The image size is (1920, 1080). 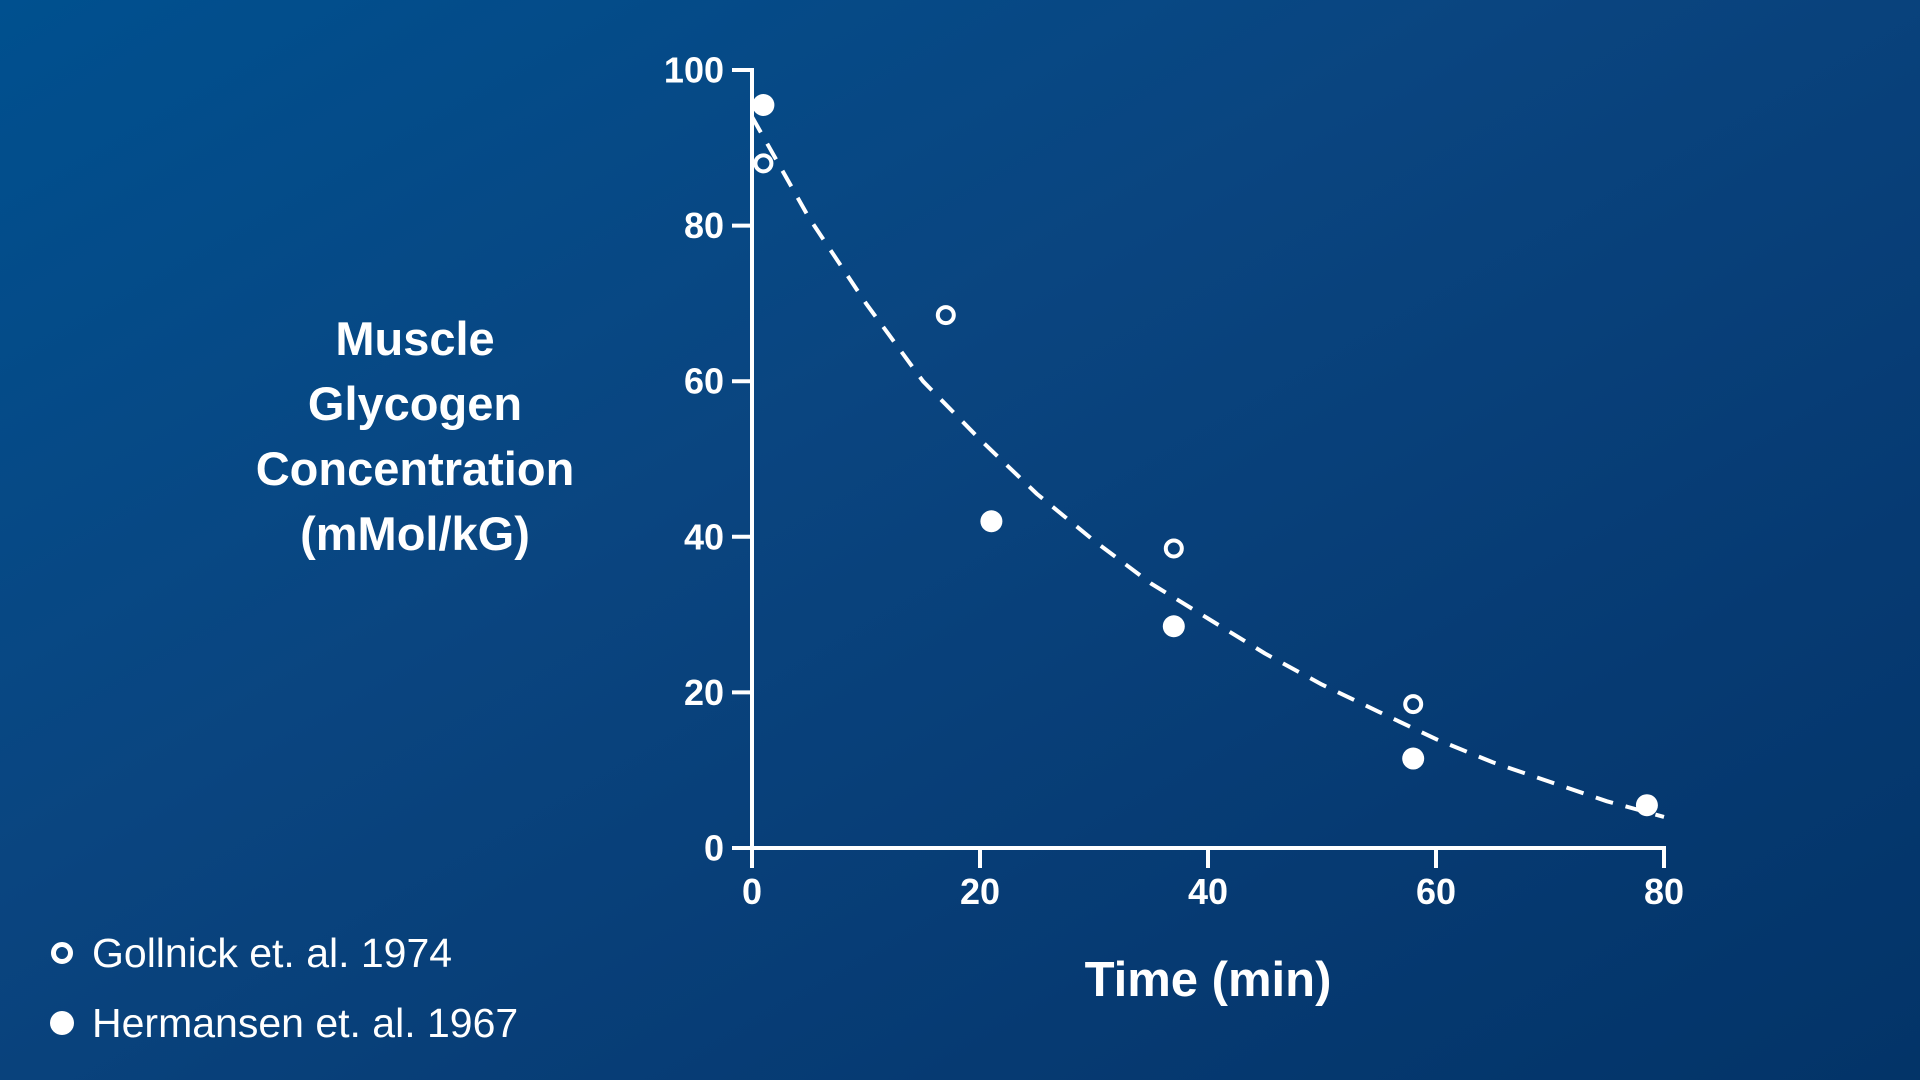 I want to click on legend-label: Hermansen et. al. 1967, so click(x=305, y=1022).